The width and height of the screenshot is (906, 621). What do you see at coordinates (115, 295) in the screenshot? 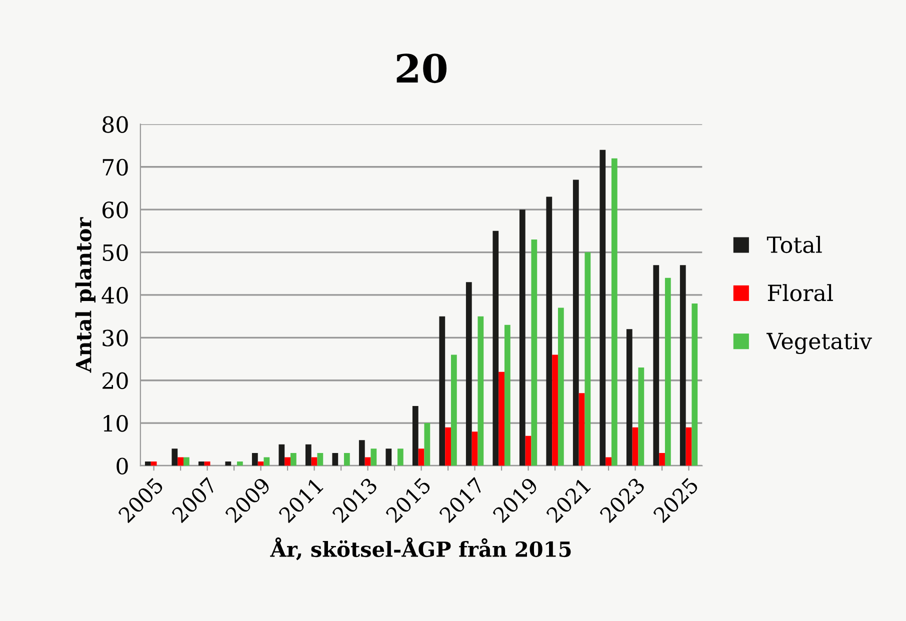
I see `y-tick-label: 40` at bounding box center [115, 295].